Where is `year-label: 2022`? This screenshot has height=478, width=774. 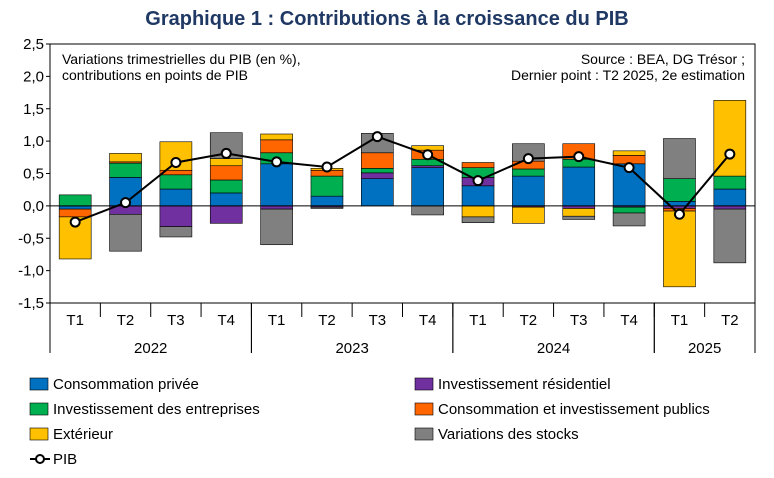
year-label: 2022 is located at coordinates (150, 348).